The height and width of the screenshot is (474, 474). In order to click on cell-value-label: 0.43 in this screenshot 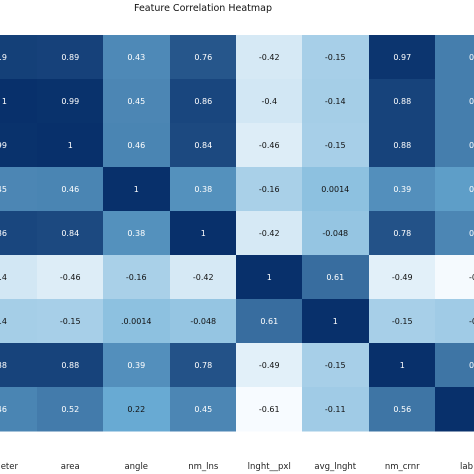, I will do `click(136, 57)`.